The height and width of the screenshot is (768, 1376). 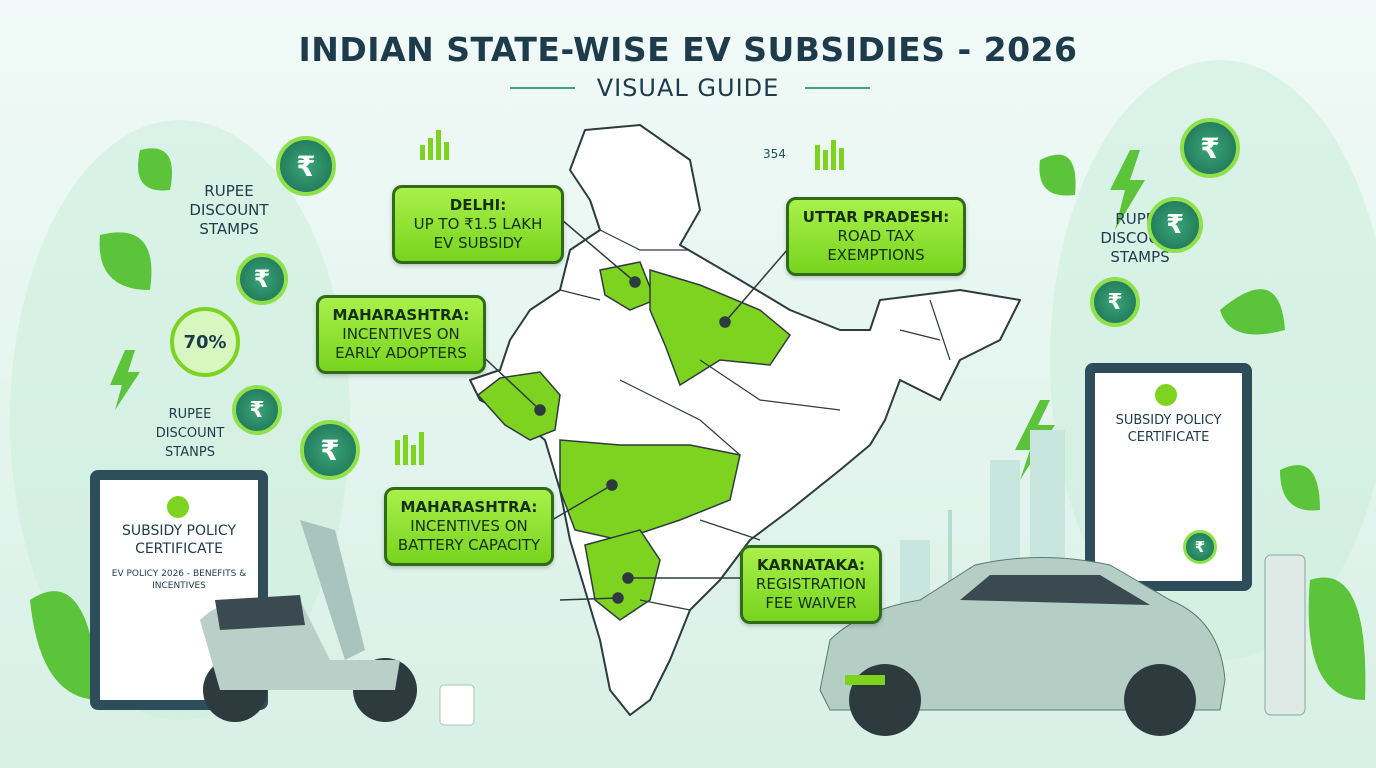 I want to click on maharashtra, so click(x=650, y=490).